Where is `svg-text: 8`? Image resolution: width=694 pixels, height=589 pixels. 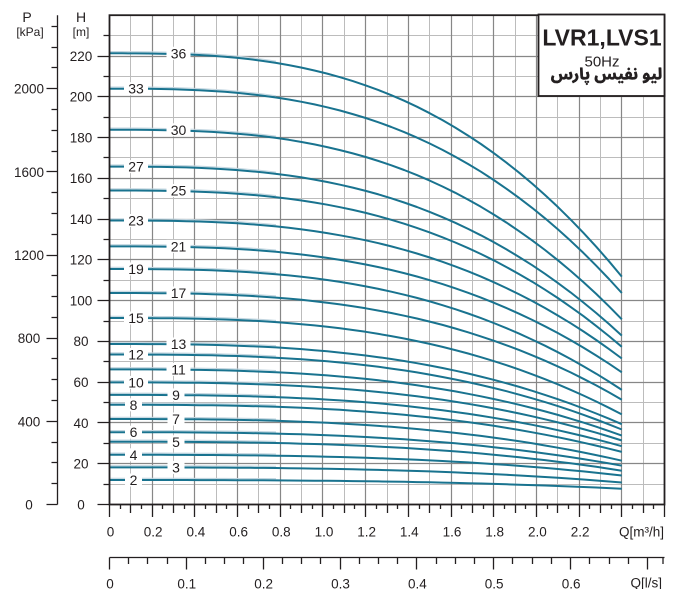
svg-text: 8 is located at coordinates (134, 405).